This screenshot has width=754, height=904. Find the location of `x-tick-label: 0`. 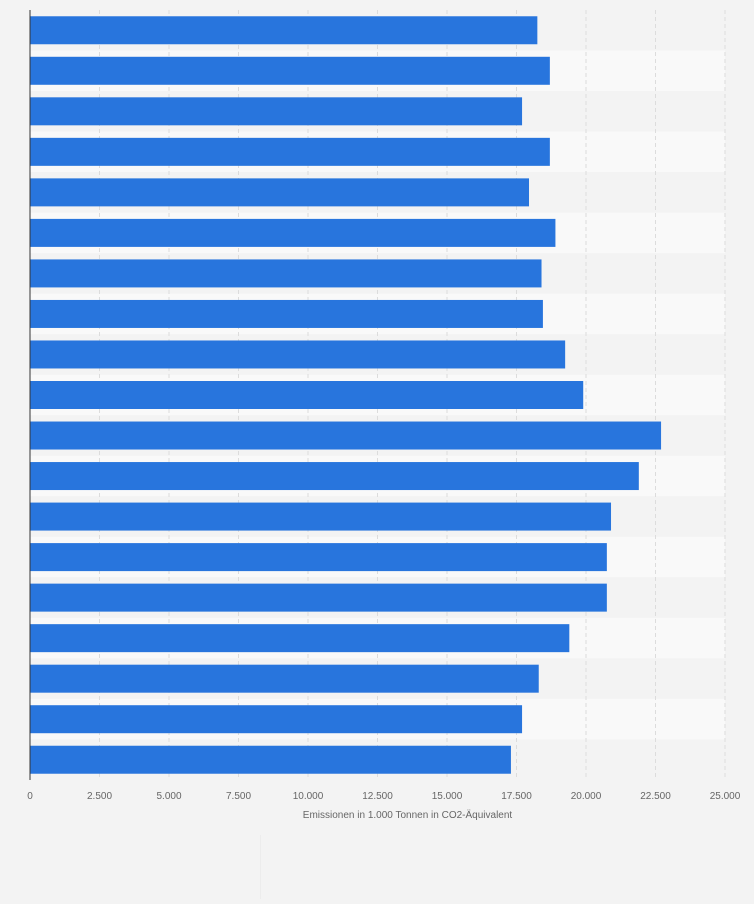

x-tick-label: 0 is located at coordinates (30, 796).